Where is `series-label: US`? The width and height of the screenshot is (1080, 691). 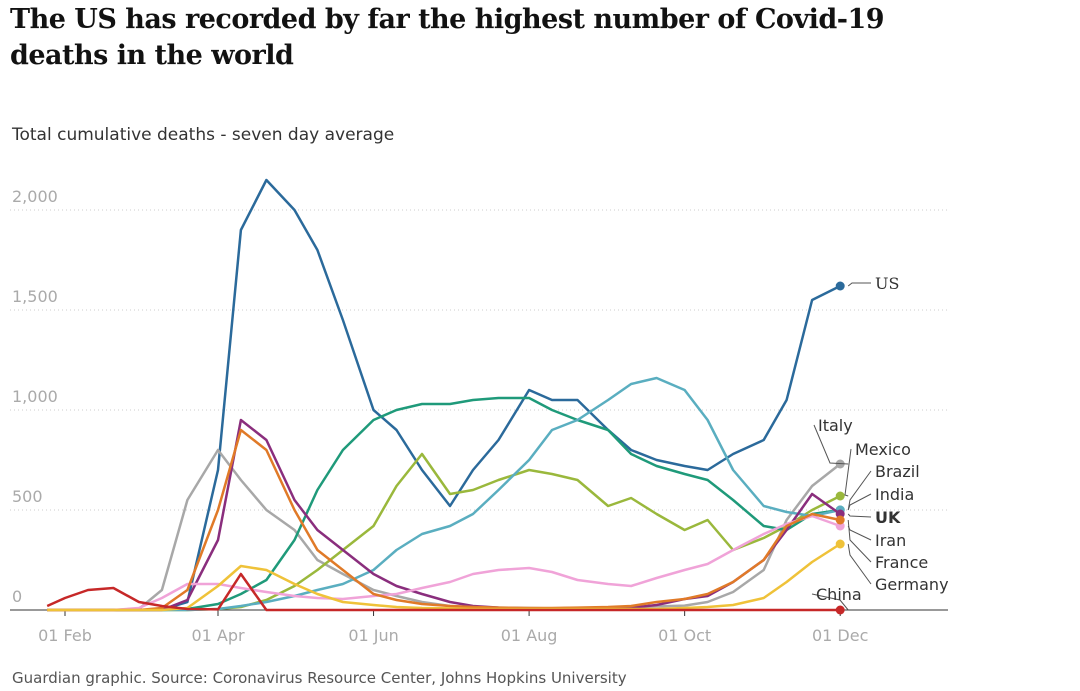
series-label: US is located at coordinates (887, 283).